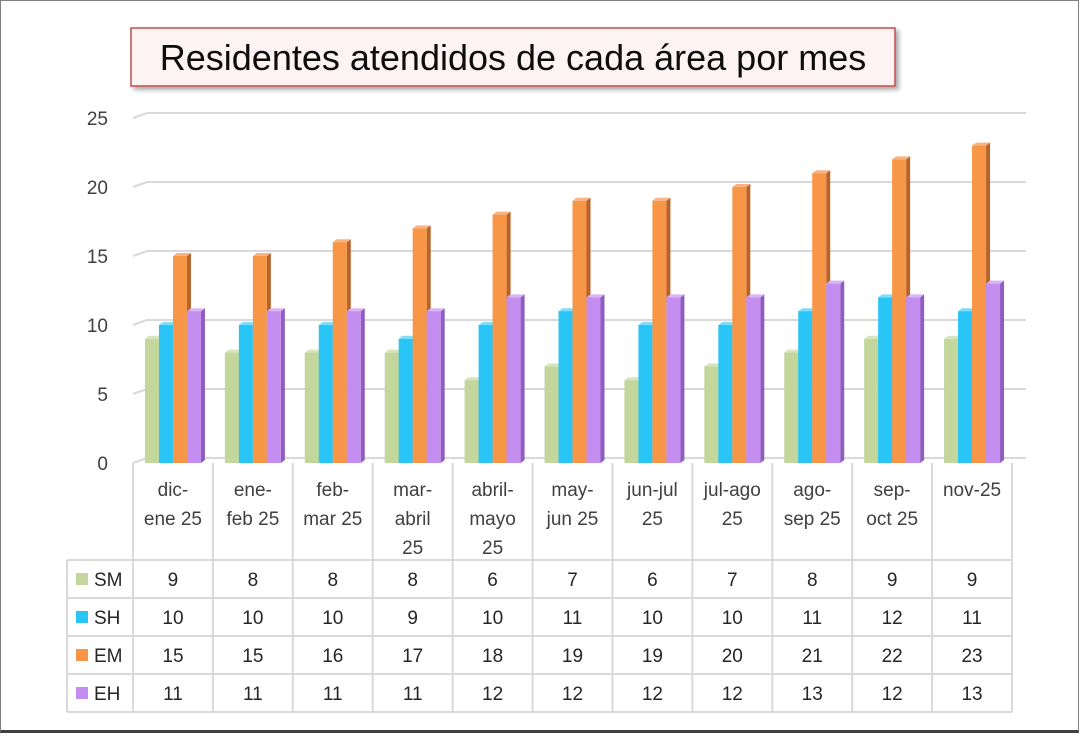  What do you see at coordinates (412, 490) in the screenshot?
I see `category-label: mar-` at bounding box center [412, 490].